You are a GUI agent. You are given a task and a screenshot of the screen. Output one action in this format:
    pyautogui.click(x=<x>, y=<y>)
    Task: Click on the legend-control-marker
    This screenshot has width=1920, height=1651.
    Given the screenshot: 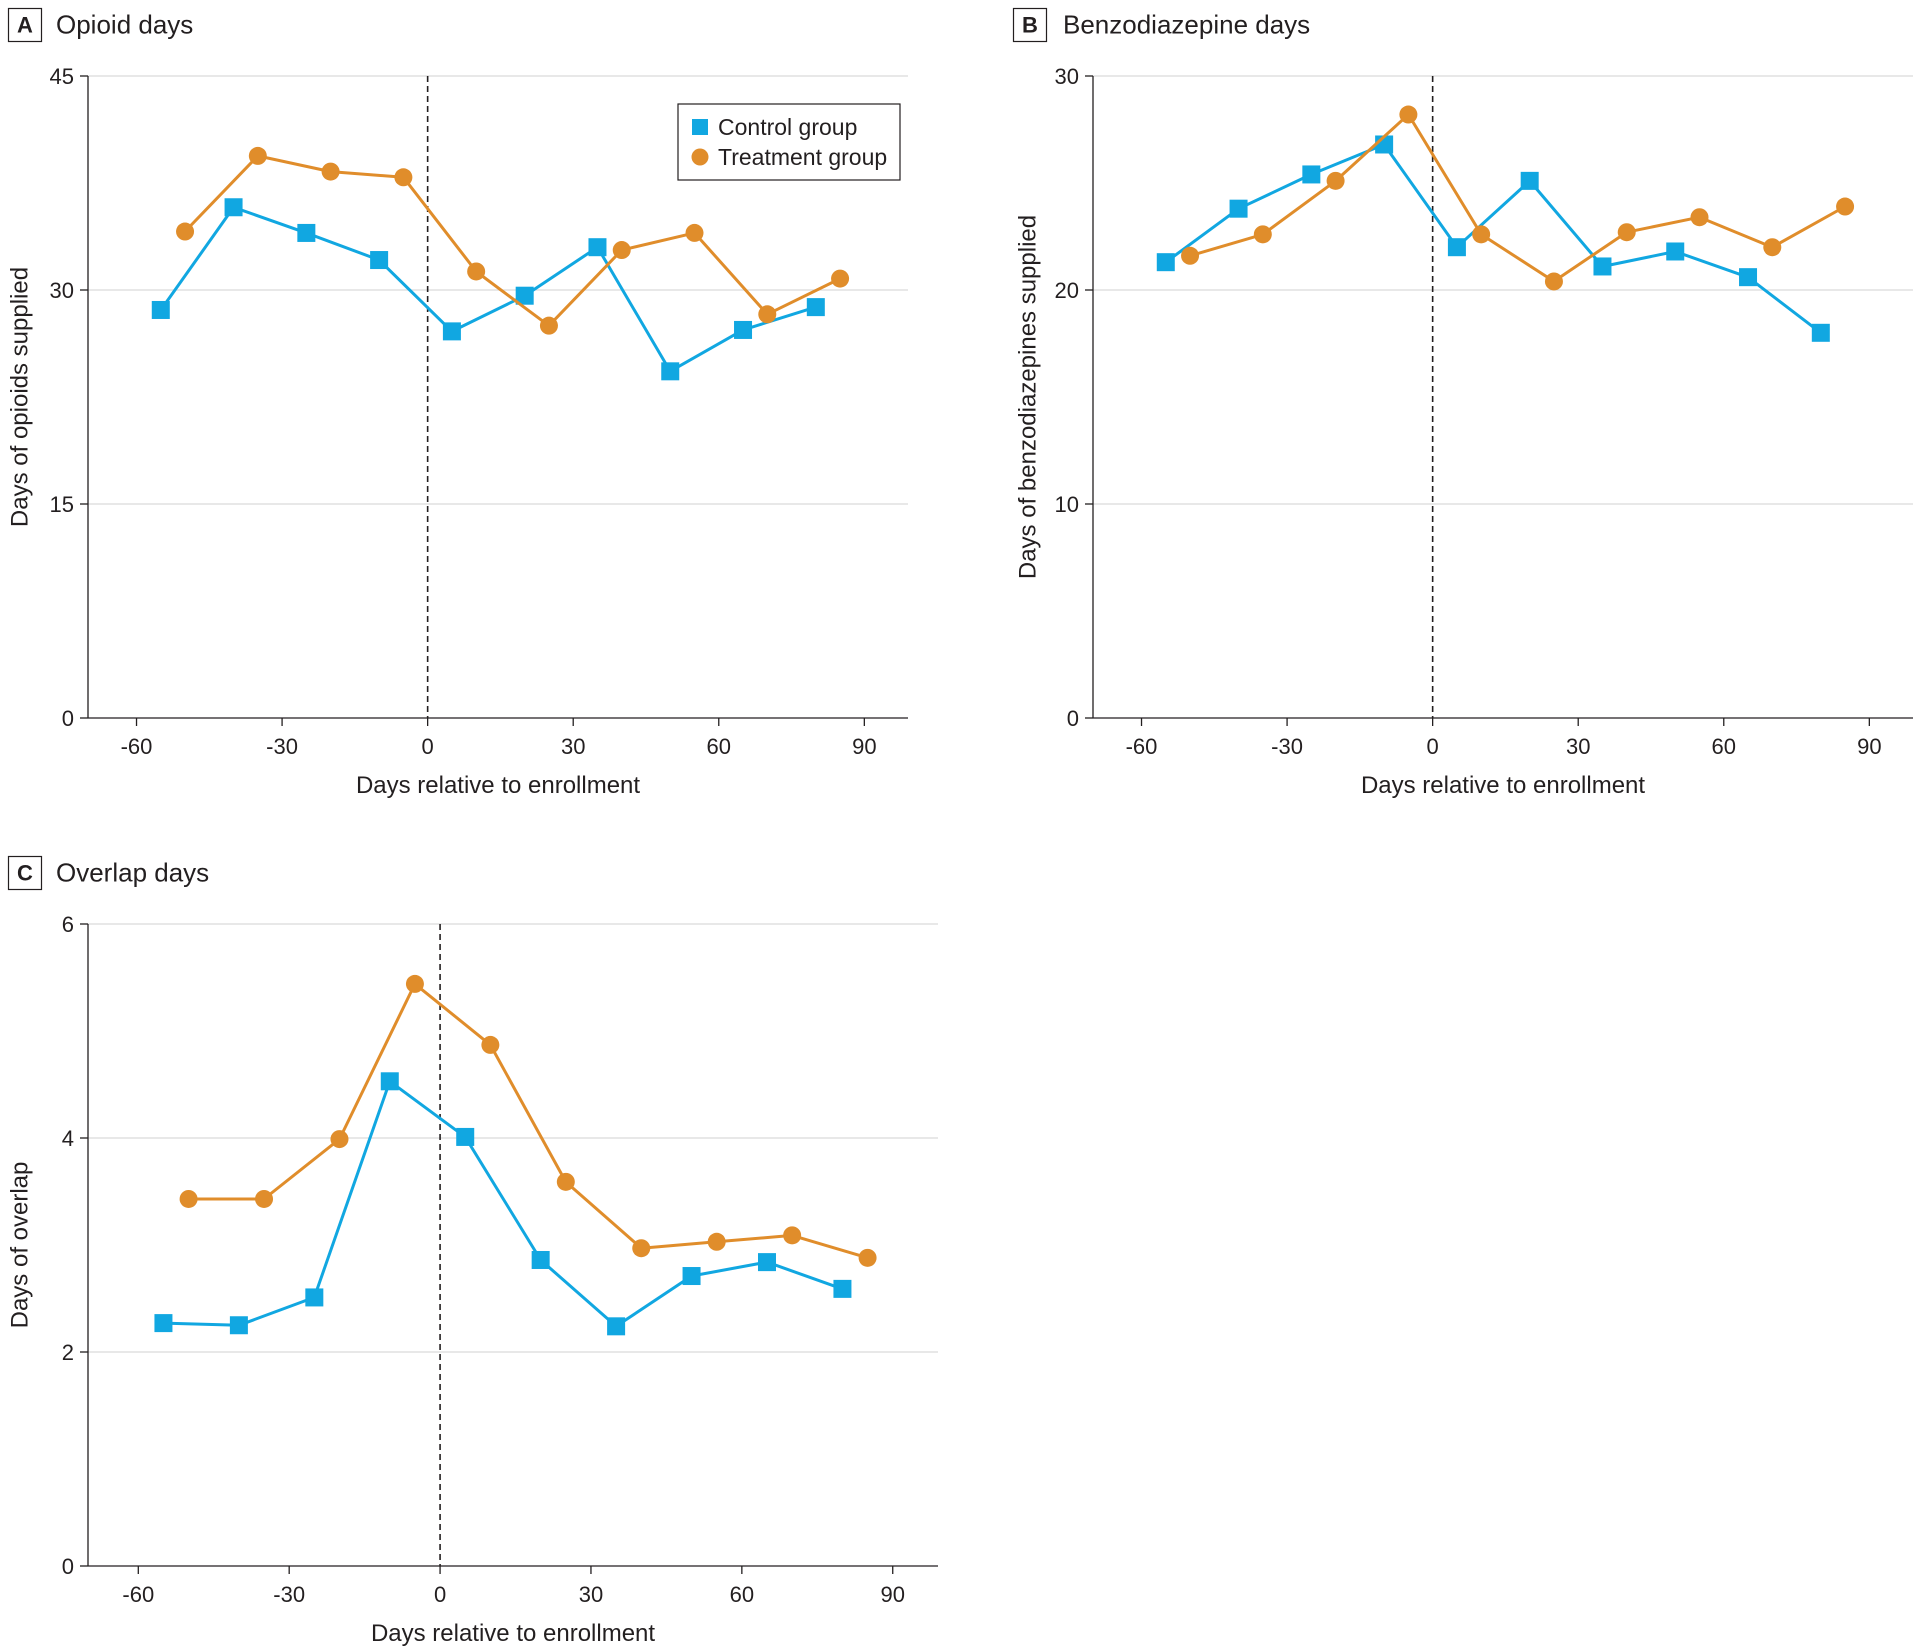 What is the action you would take?
    pyautogui.click(x=700, y=127)
    